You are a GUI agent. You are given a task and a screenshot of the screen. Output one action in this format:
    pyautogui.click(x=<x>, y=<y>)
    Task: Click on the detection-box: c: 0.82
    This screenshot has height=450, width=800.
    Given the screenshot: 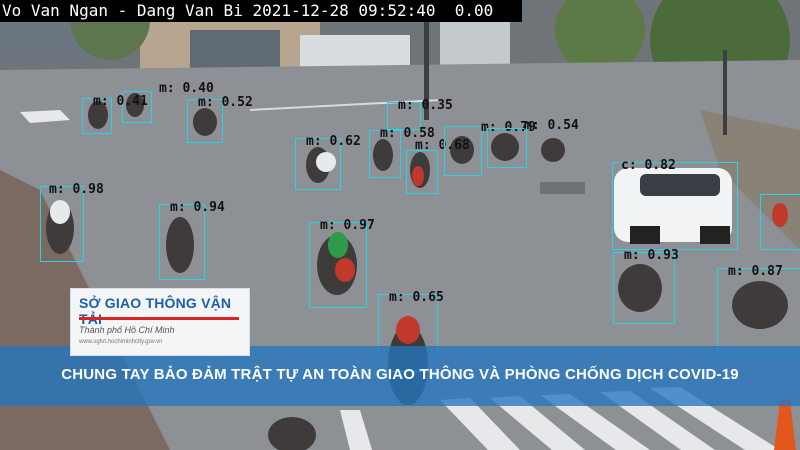 What is the action you would take?
    pyautogui.click(x=675, y=204)
    